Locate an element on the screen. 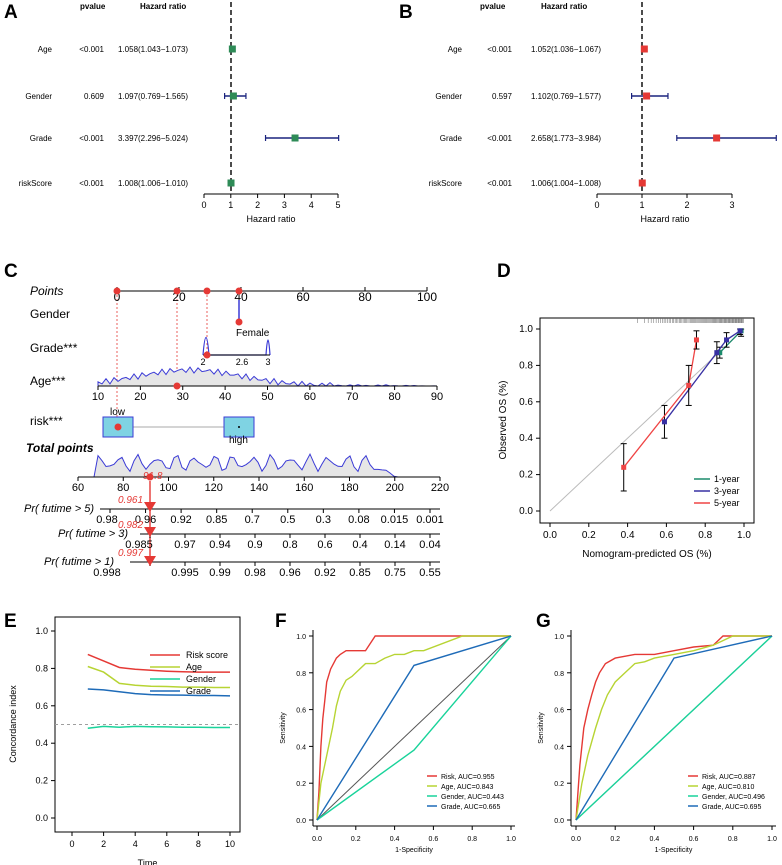 This screenshot has height=865, width=782. pr1-tick-label: 0.998 is located at coordinates (107, 573).